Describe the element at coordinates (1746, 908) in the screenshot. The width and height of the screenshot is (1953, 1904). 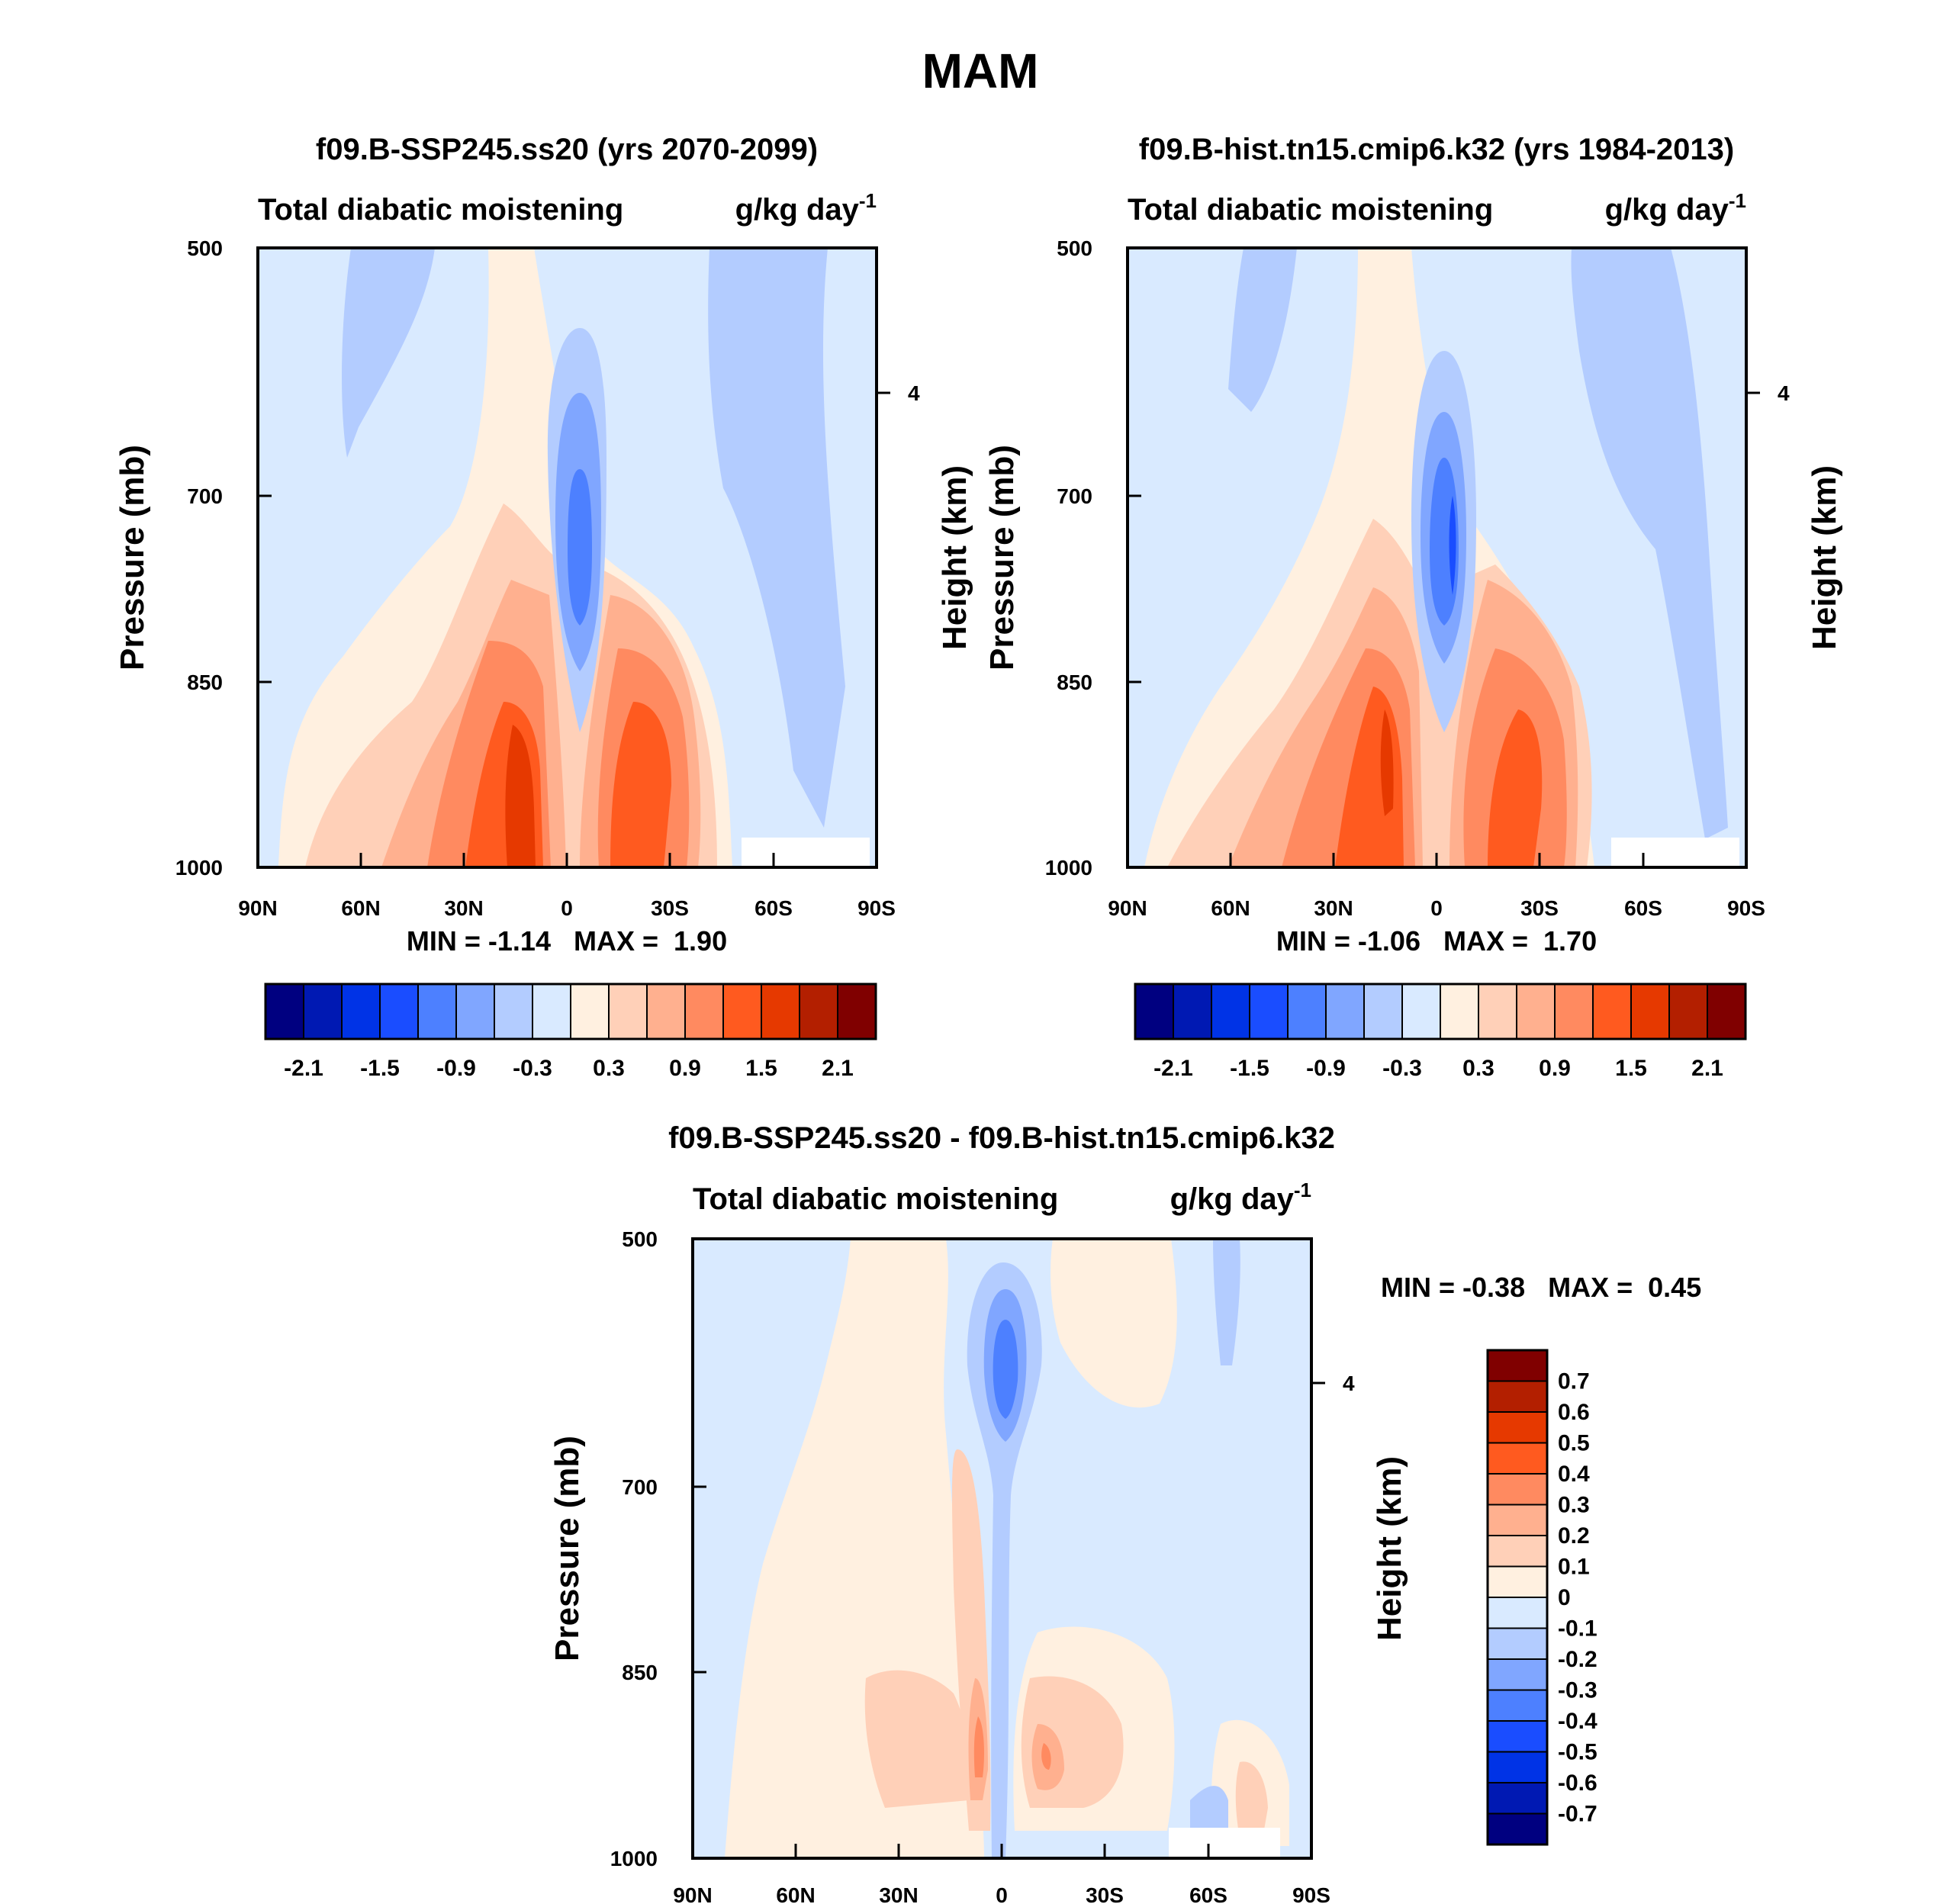
I see `x-tick-label: 90S` at that location.